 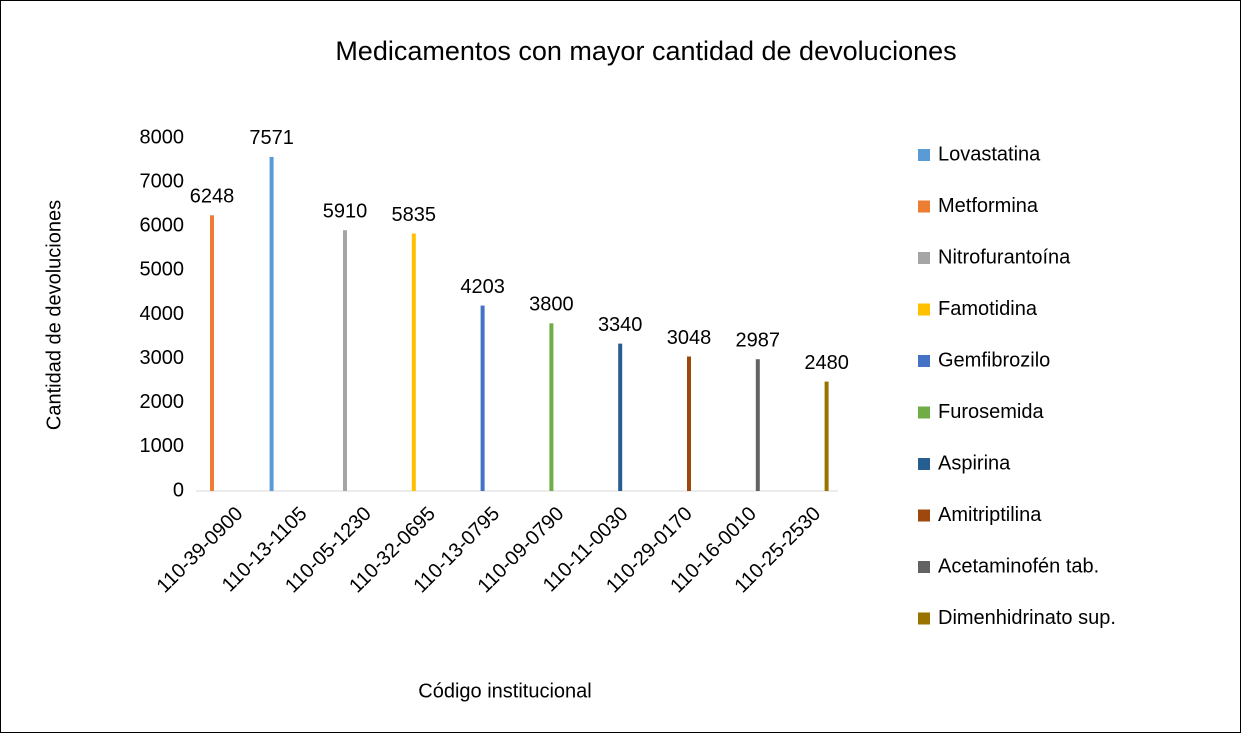 What do you see at coordinates (620, 325) in the screenshot?
I see `data-label: 3340` at bounding box center [620, 325].